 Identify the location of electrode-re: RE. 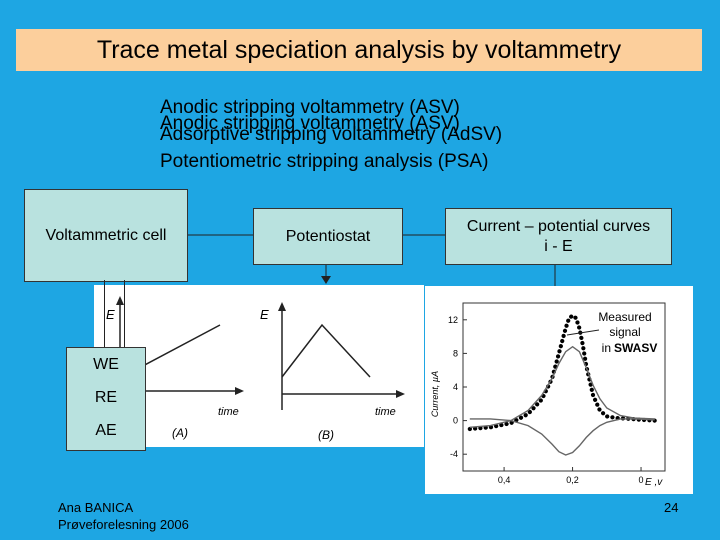
(106, 397).